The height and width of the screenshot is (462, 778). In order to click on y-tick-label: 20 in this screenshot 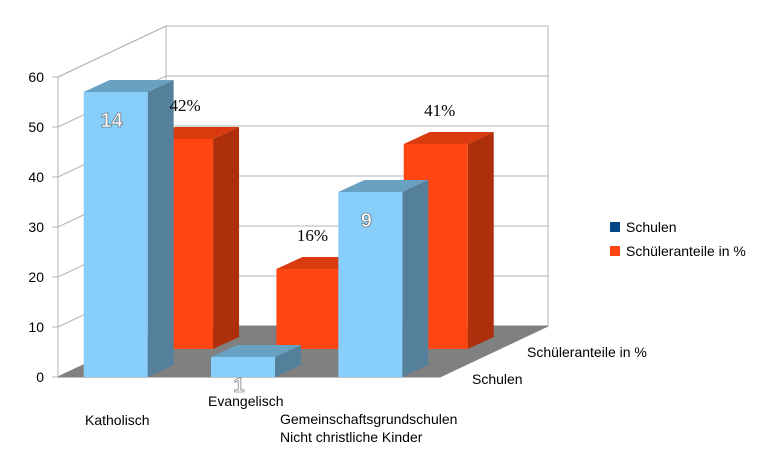, I will do `click(36, 277)`.